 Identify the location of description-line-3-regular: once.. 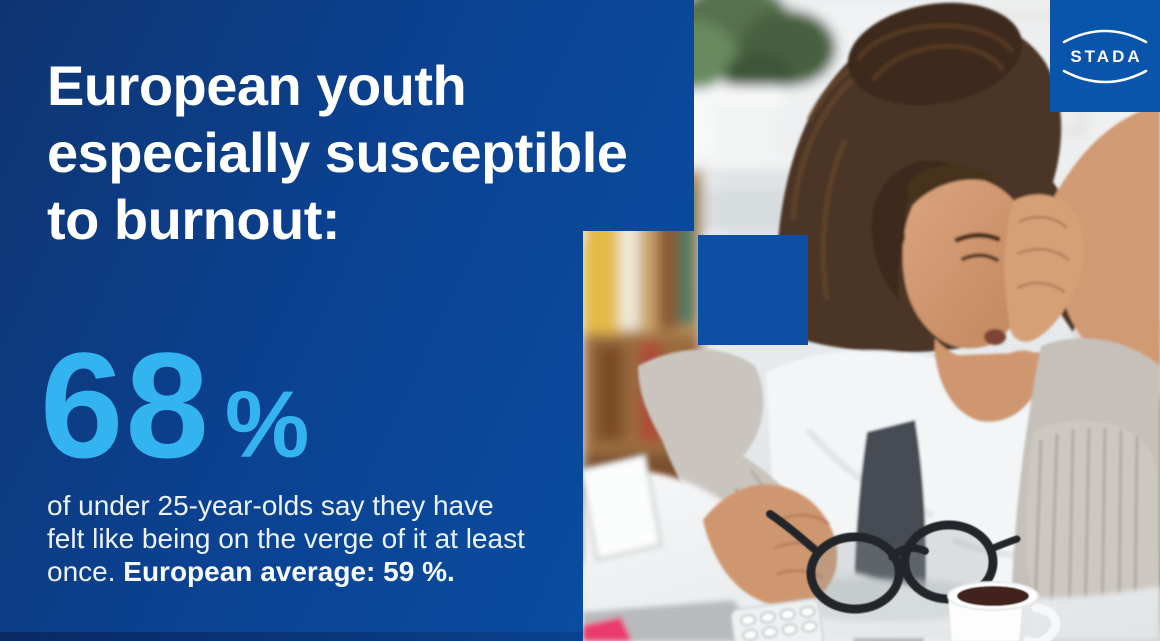
(85, 571).